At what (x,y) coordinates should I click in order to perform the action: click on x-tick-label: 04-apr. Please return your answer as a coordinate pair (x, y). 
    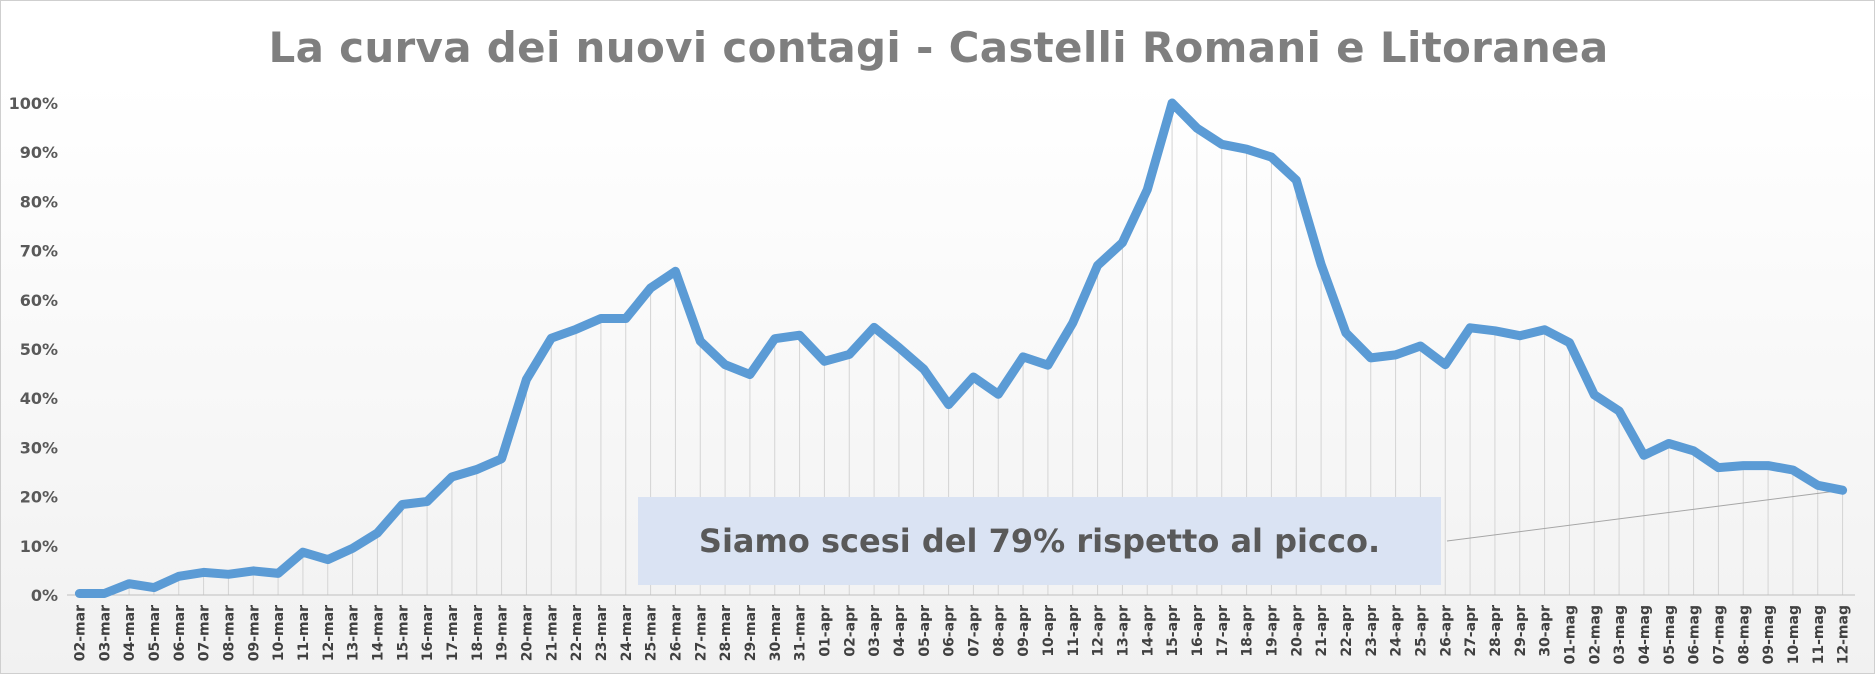
    Looking at the image, I should click on (900, 631).